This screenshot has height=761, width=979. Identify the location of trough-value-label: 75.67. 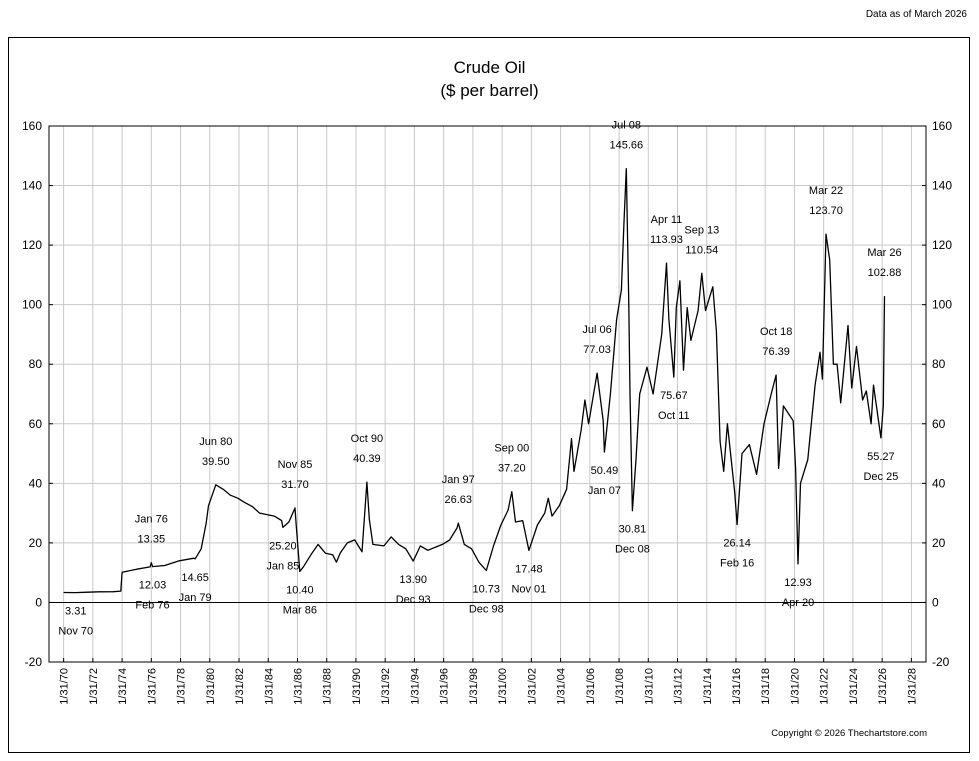
(674, 396).